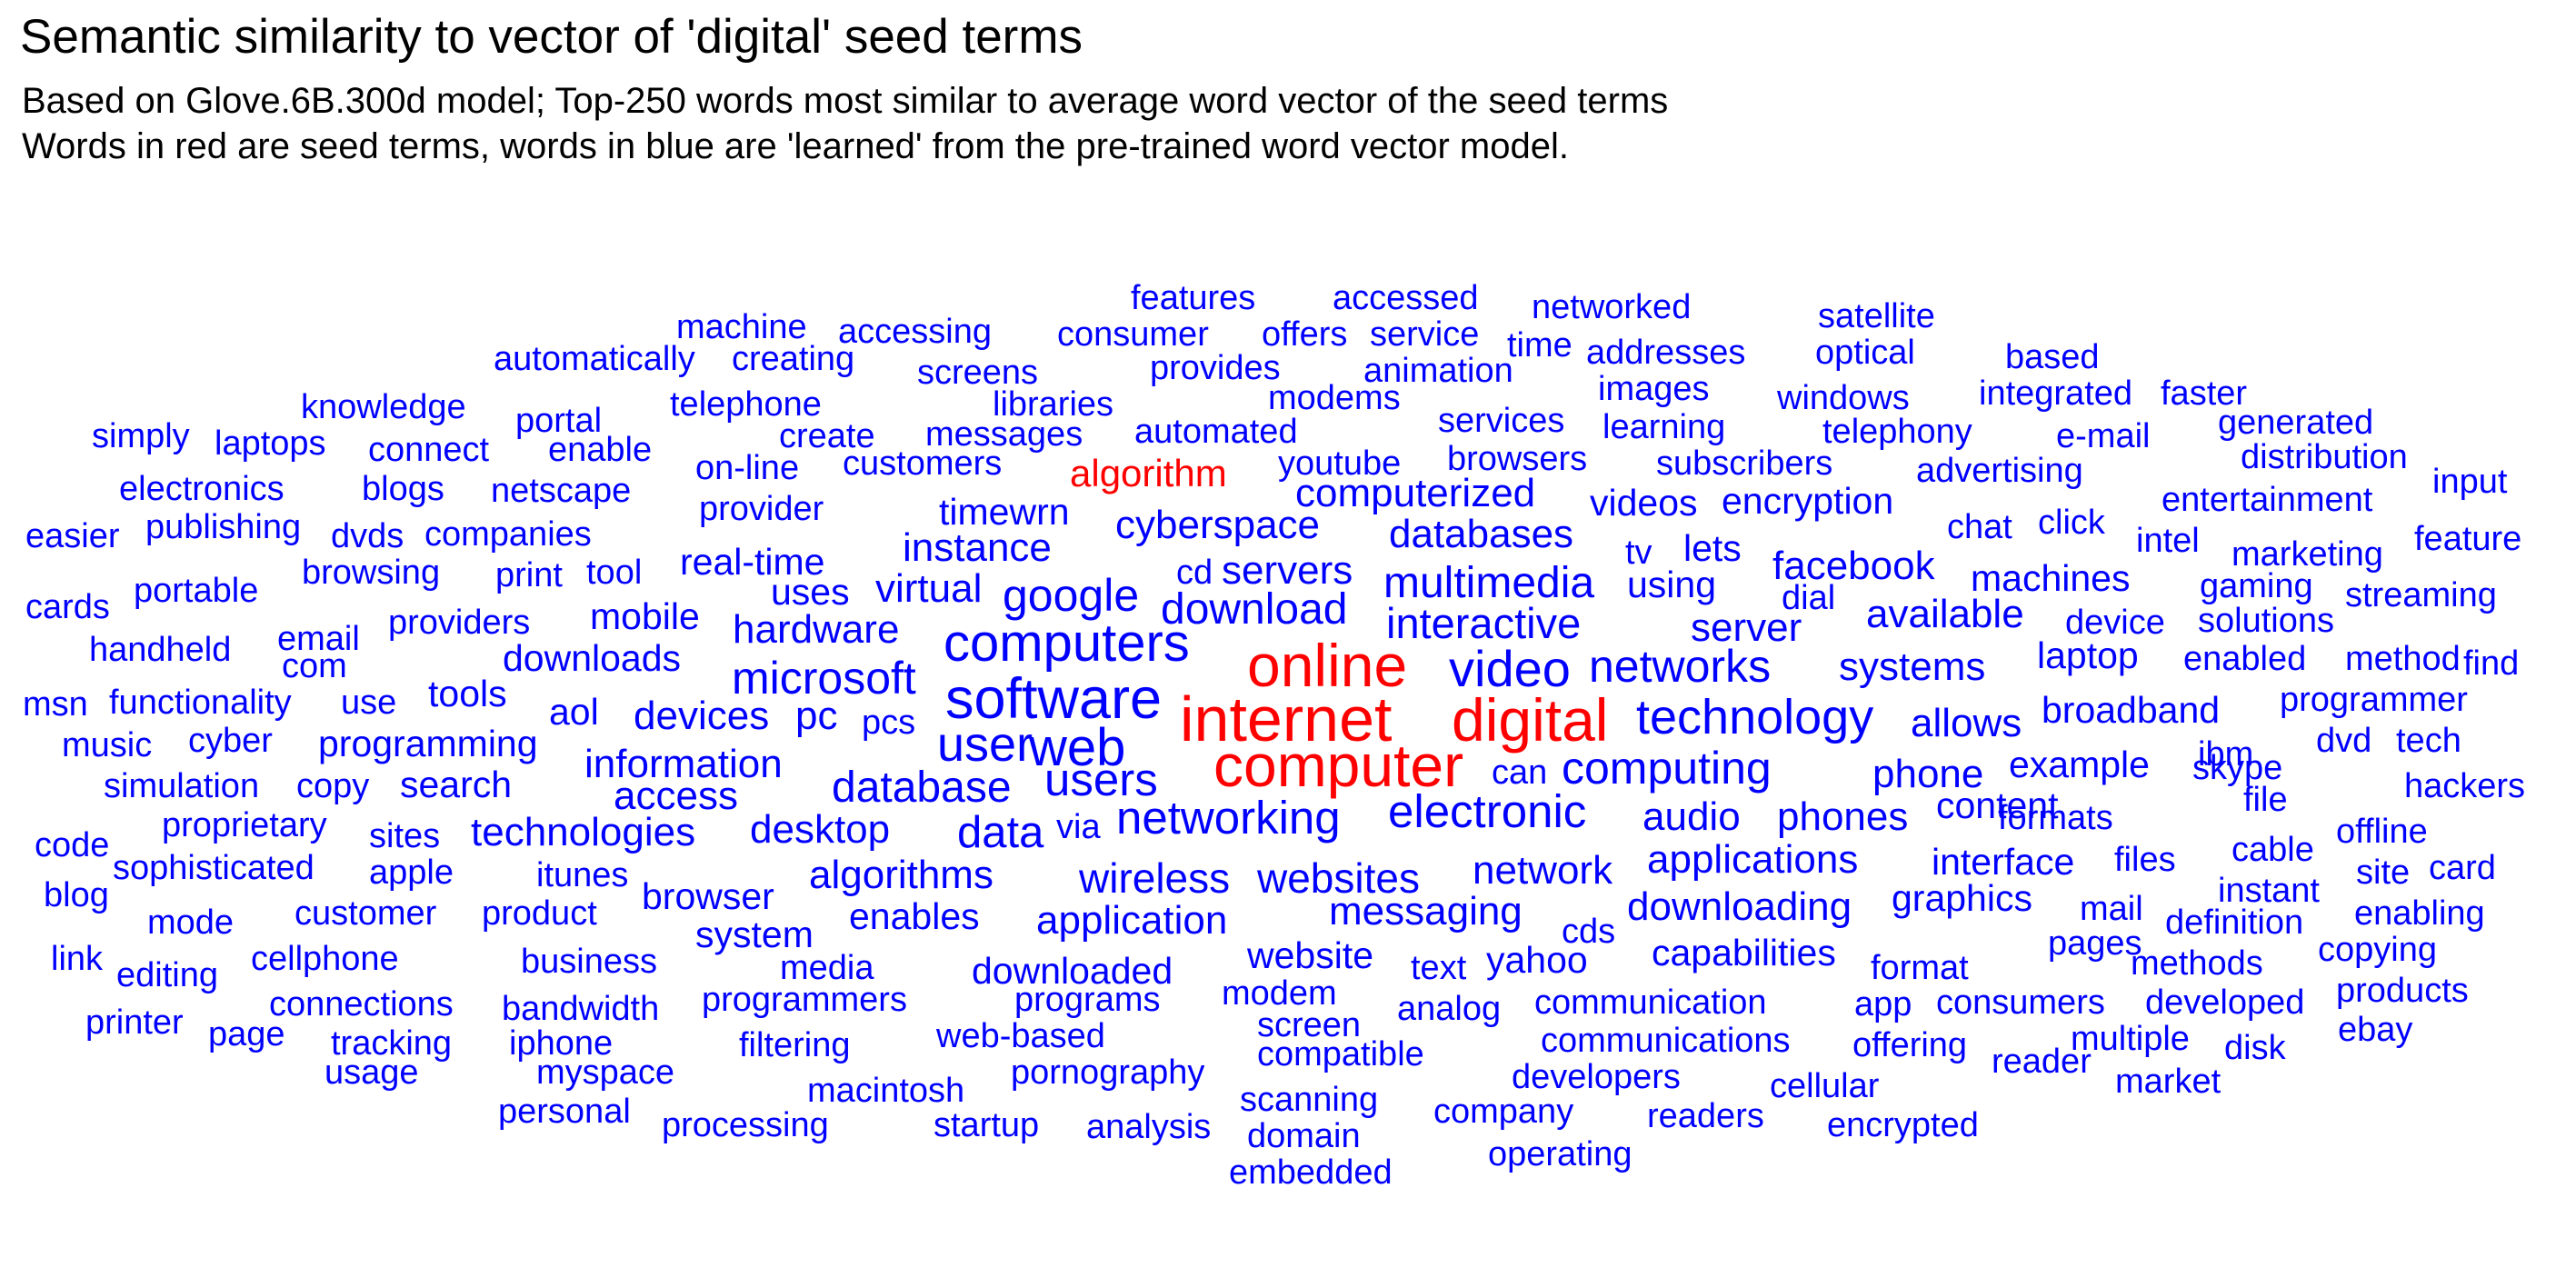 This screenshot has width=2576, height=1288. What do you see at coordinates (72, 536) in the screenshot?
I see `word-easier: easier` at bounding box center [72, 536].